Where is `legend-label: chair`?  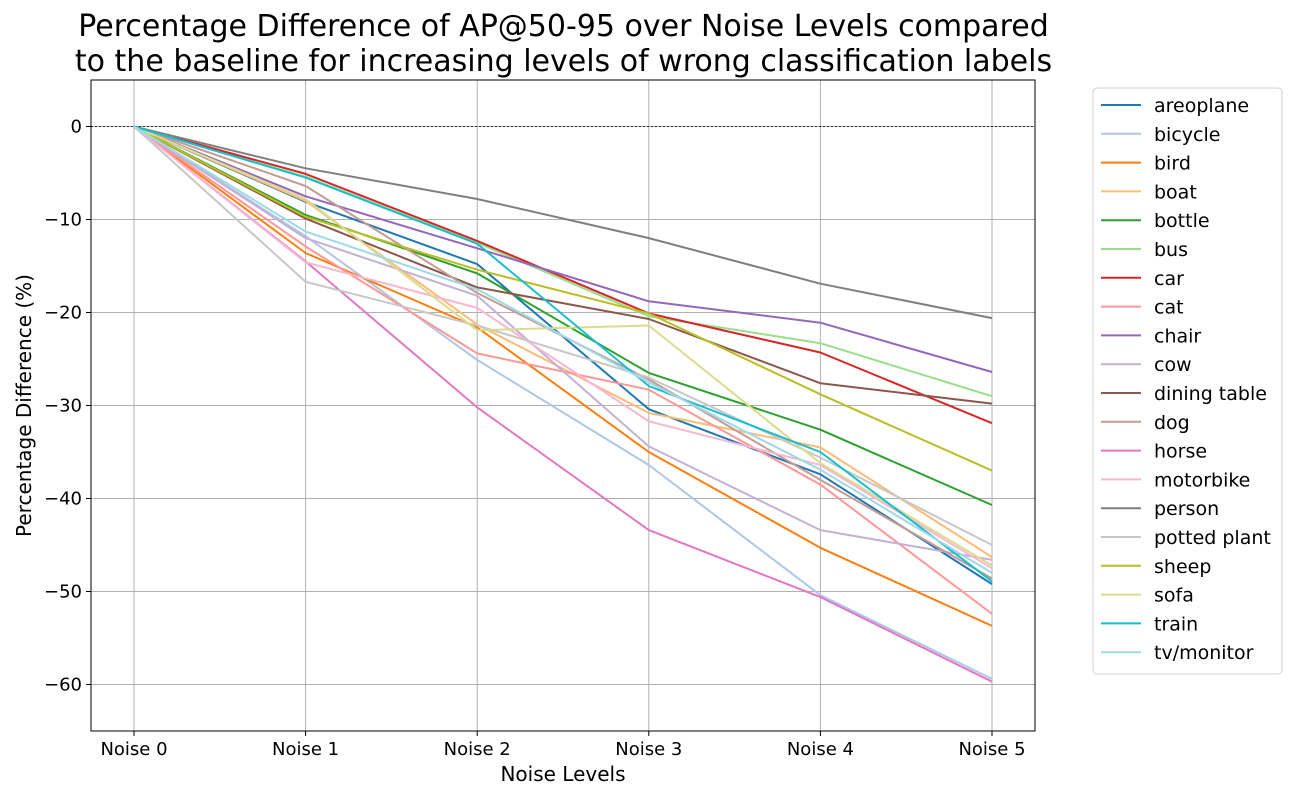
legend-label: chair is located at coordinates (1177, 336).